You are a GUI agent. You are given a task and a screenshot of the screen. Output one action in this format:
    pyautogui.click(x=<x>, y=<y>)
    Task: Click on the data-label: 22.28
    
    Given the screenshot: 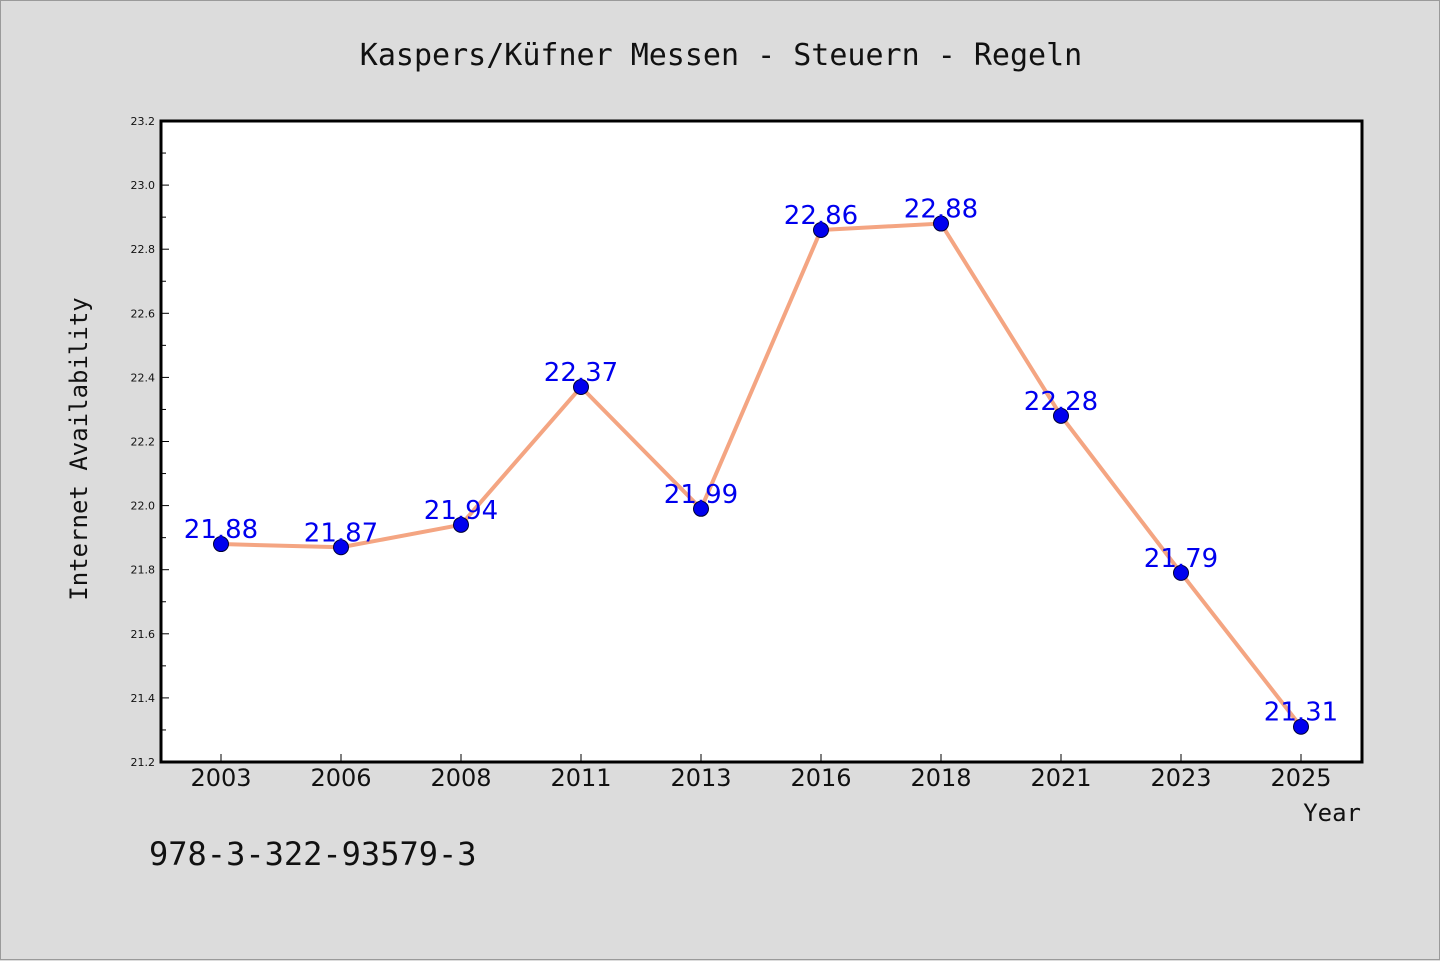 What is the action you would take?
    pyautogui.click(x=1061, y=402)
    